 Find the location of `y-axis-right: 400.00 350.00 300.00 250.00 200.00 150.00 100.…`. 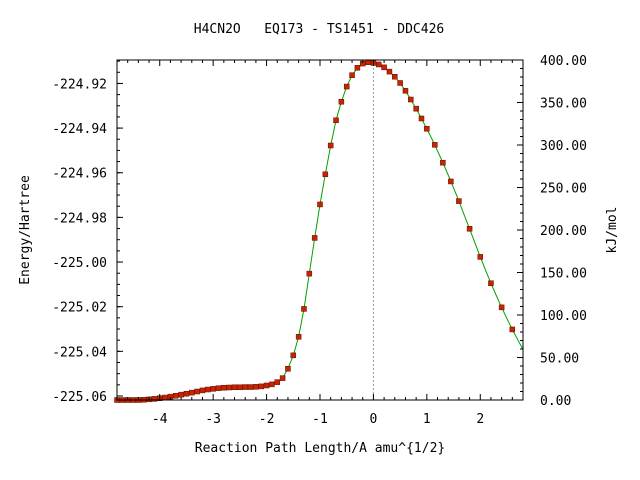

y-axis-right: 400.00 350.00 300.00 250.00 200.00 150.00 100.… is located at coordinates (552, 231).